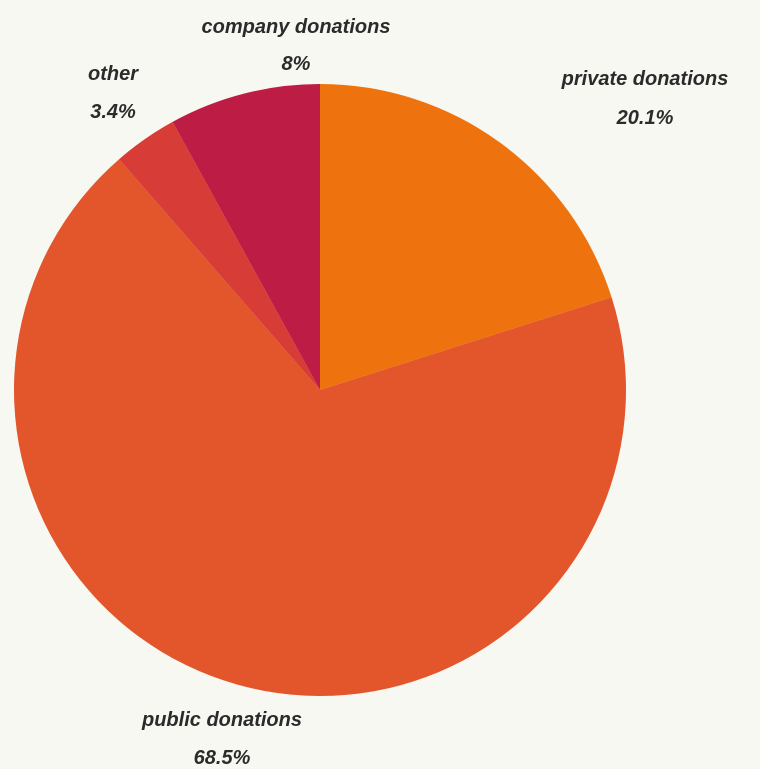 The width and height of the screenshot is (760, 769). I want to click on pie-slice-other, so click(219, 255).